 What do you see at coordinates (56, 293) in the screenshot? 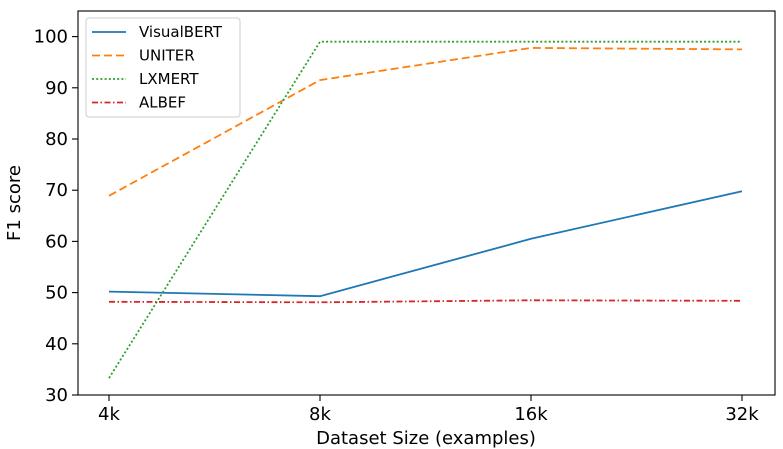
I see `y-tick-label: 50` at bounding box center [56, 293].